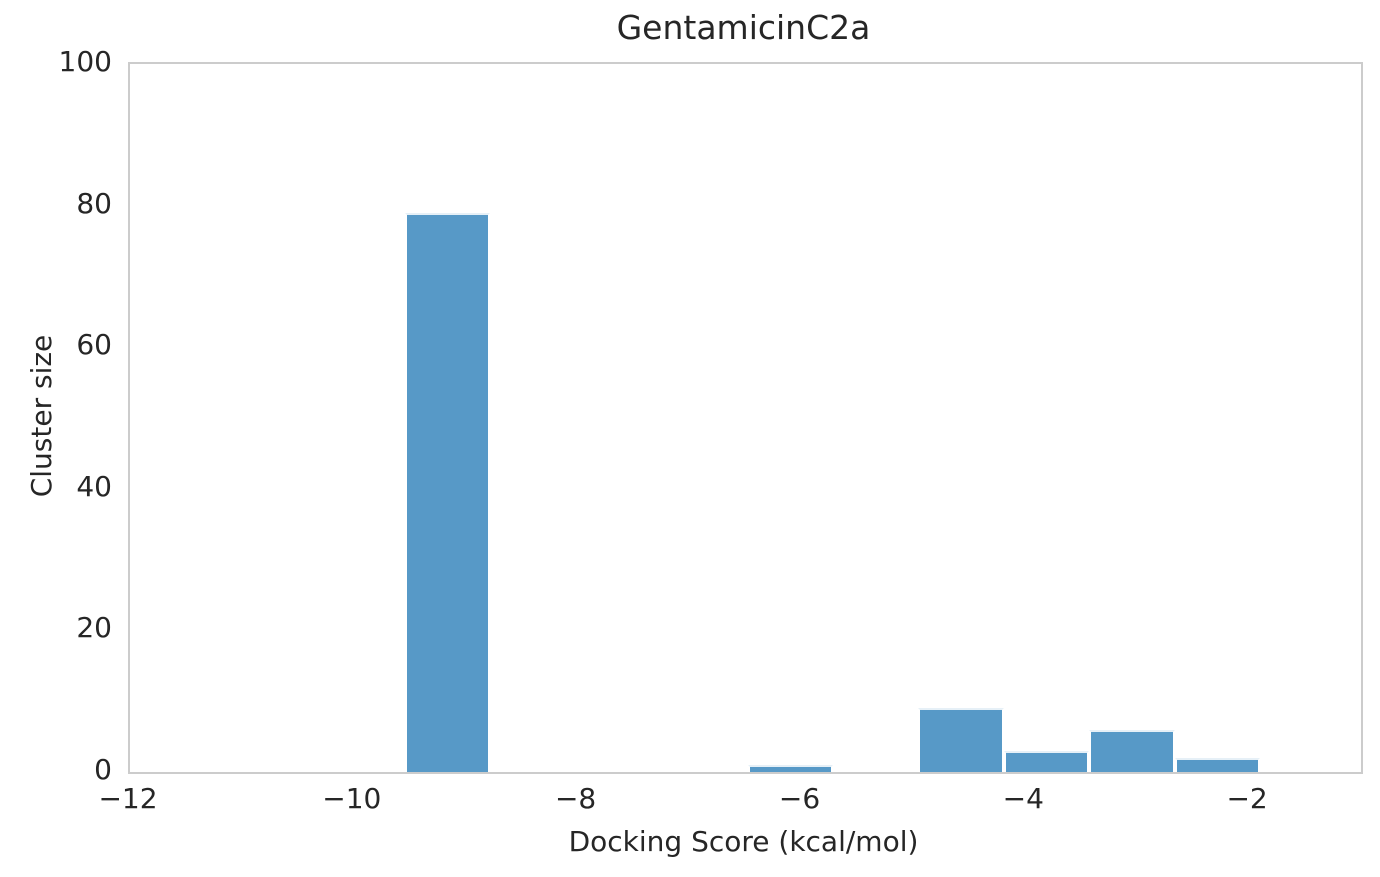  I want to click on x-axis-label: Docking Score (kcal/mol), so click(743, 841).